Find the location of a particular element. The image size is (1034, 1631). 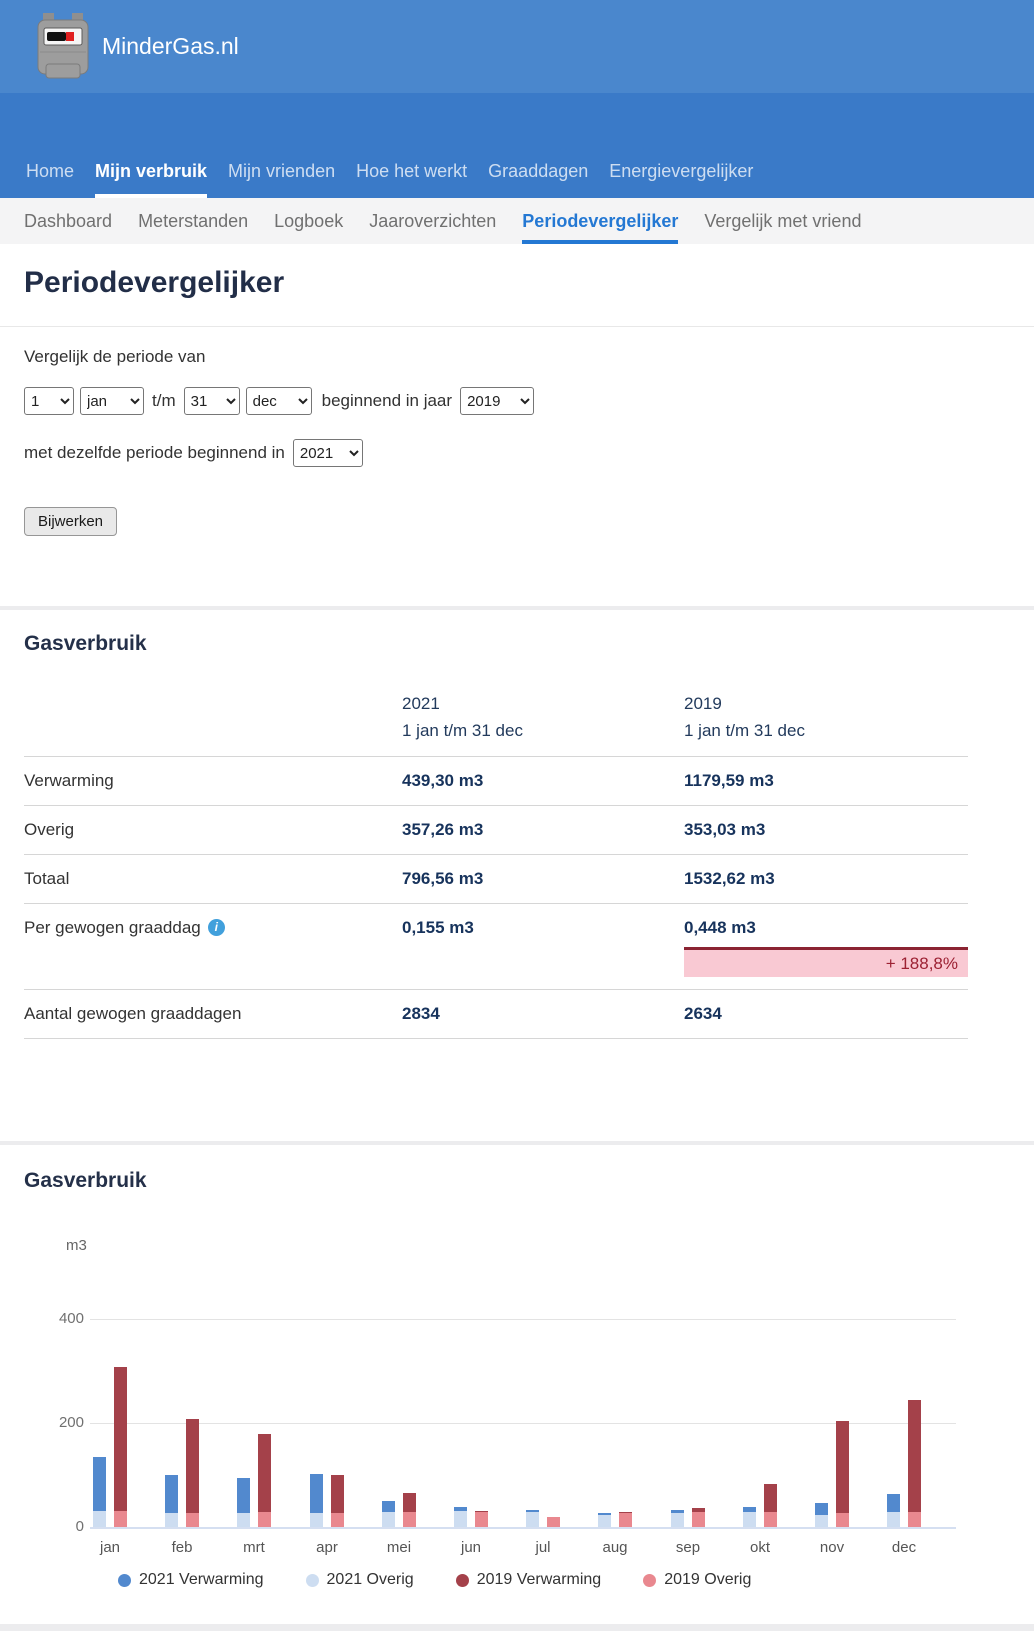

nav-item-hoe-het-werkt: Hoe het werkt is located at coordinates (412, 171).